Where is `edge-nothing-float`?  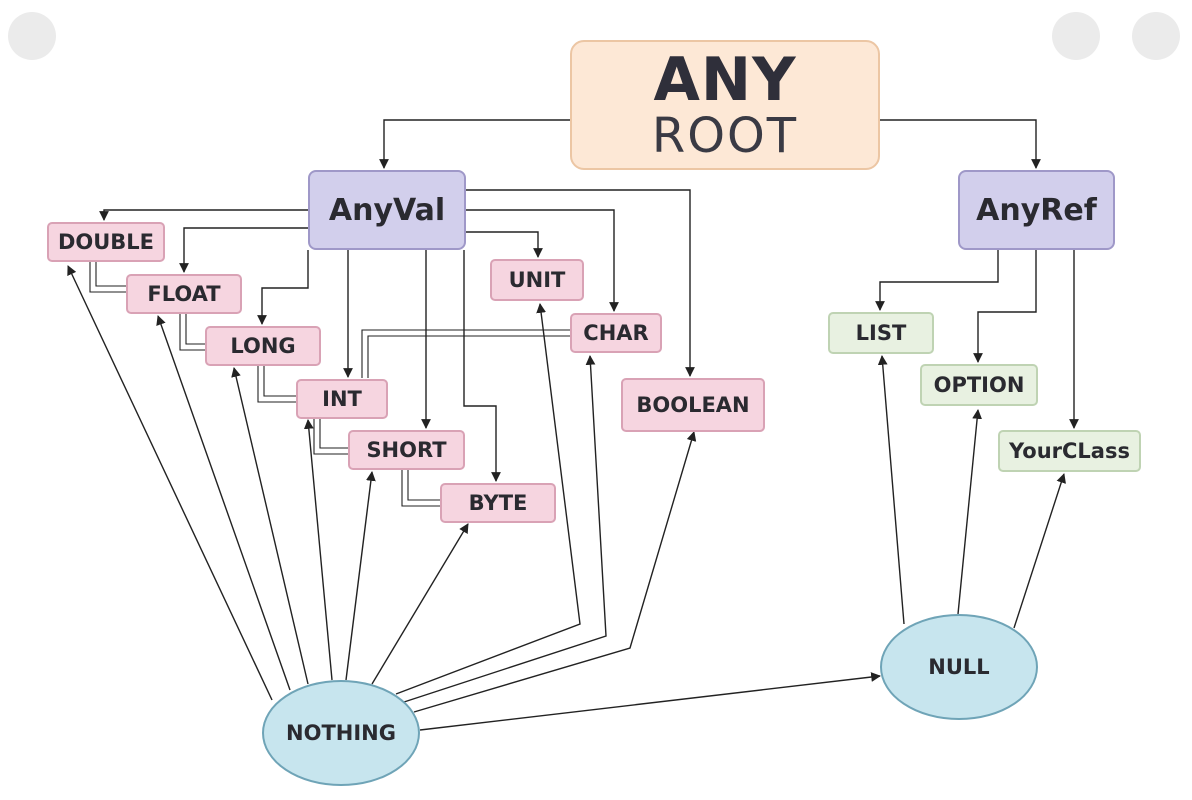
edge-nothing-float is located at coordinates (223, 503).